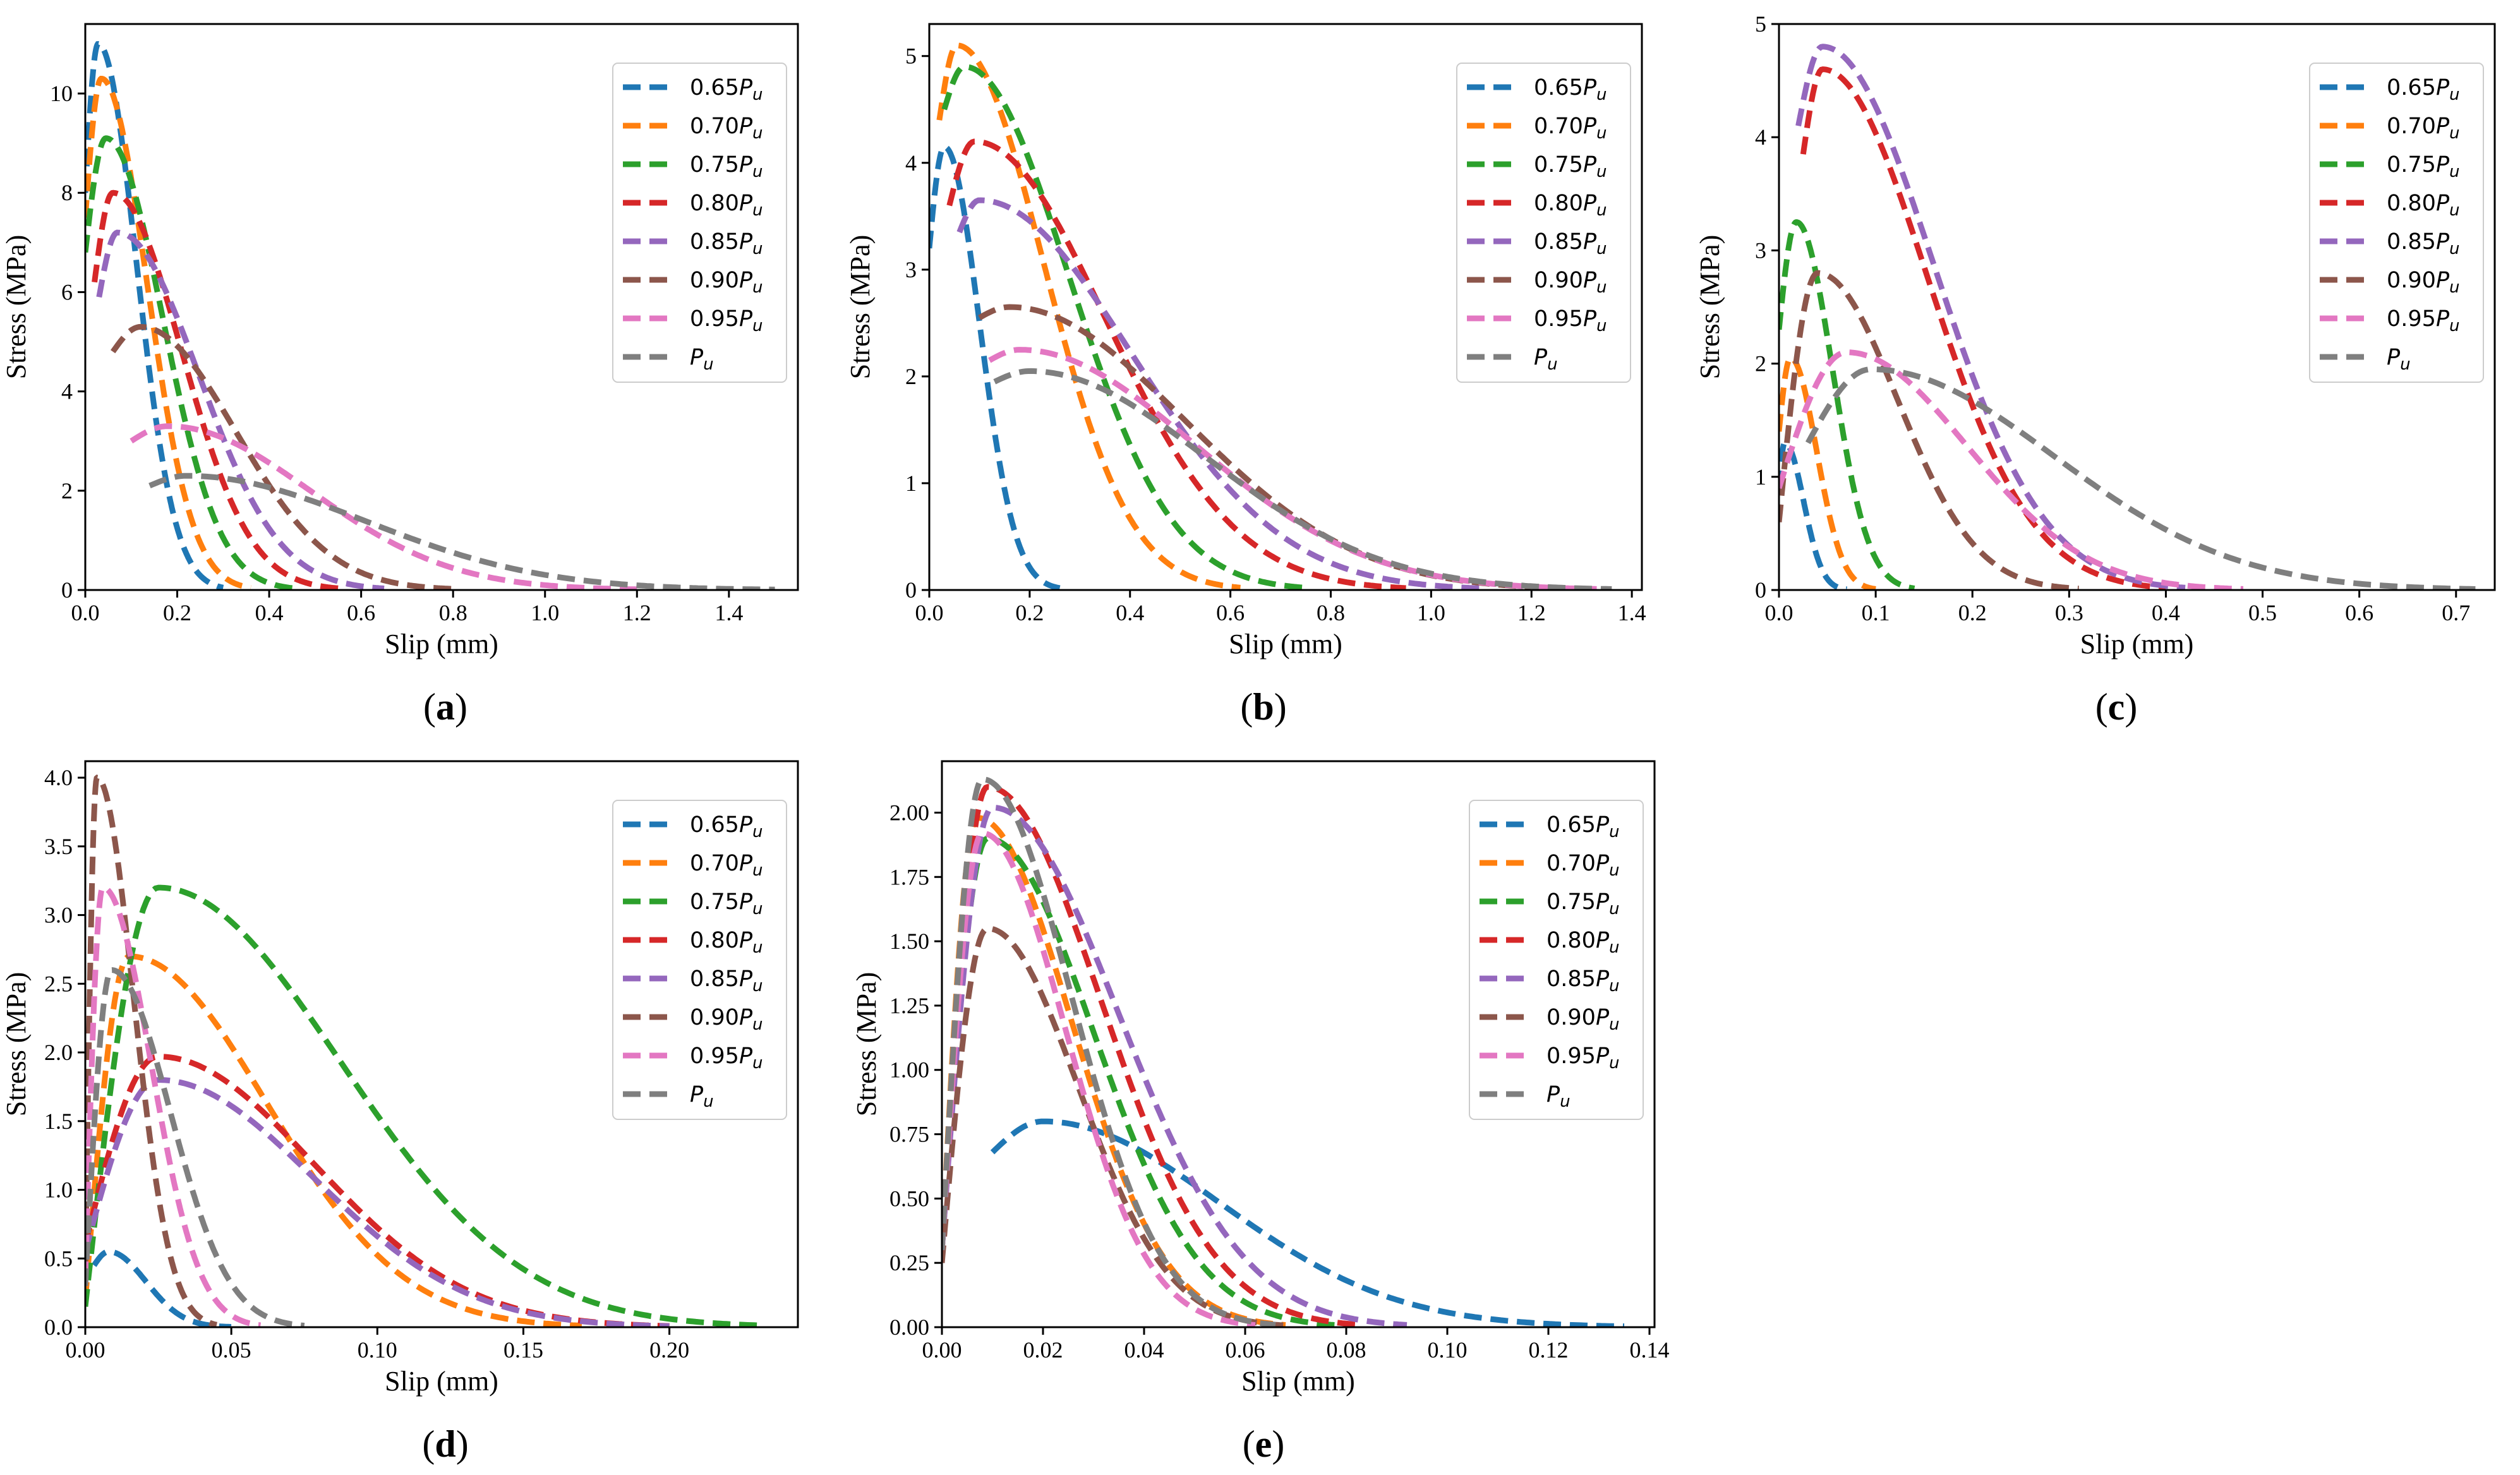  Describe the element at coordinates (1760, 477) in the screenshot. I see `y-tick-label: 1` at that location.